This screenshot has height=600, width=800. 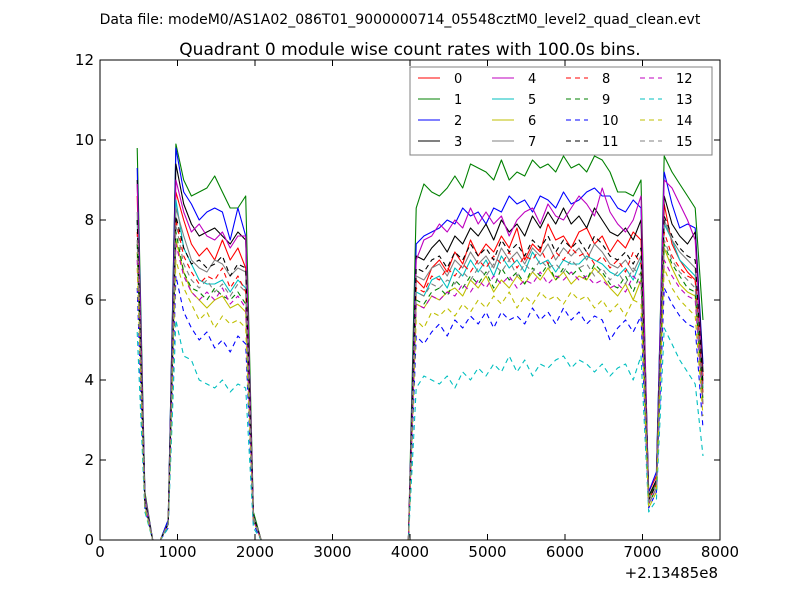 What do you see at coordinates (642, 552) in the screenshot?
I see `x-tick-label: 7000` at bounding box center [642, 552].